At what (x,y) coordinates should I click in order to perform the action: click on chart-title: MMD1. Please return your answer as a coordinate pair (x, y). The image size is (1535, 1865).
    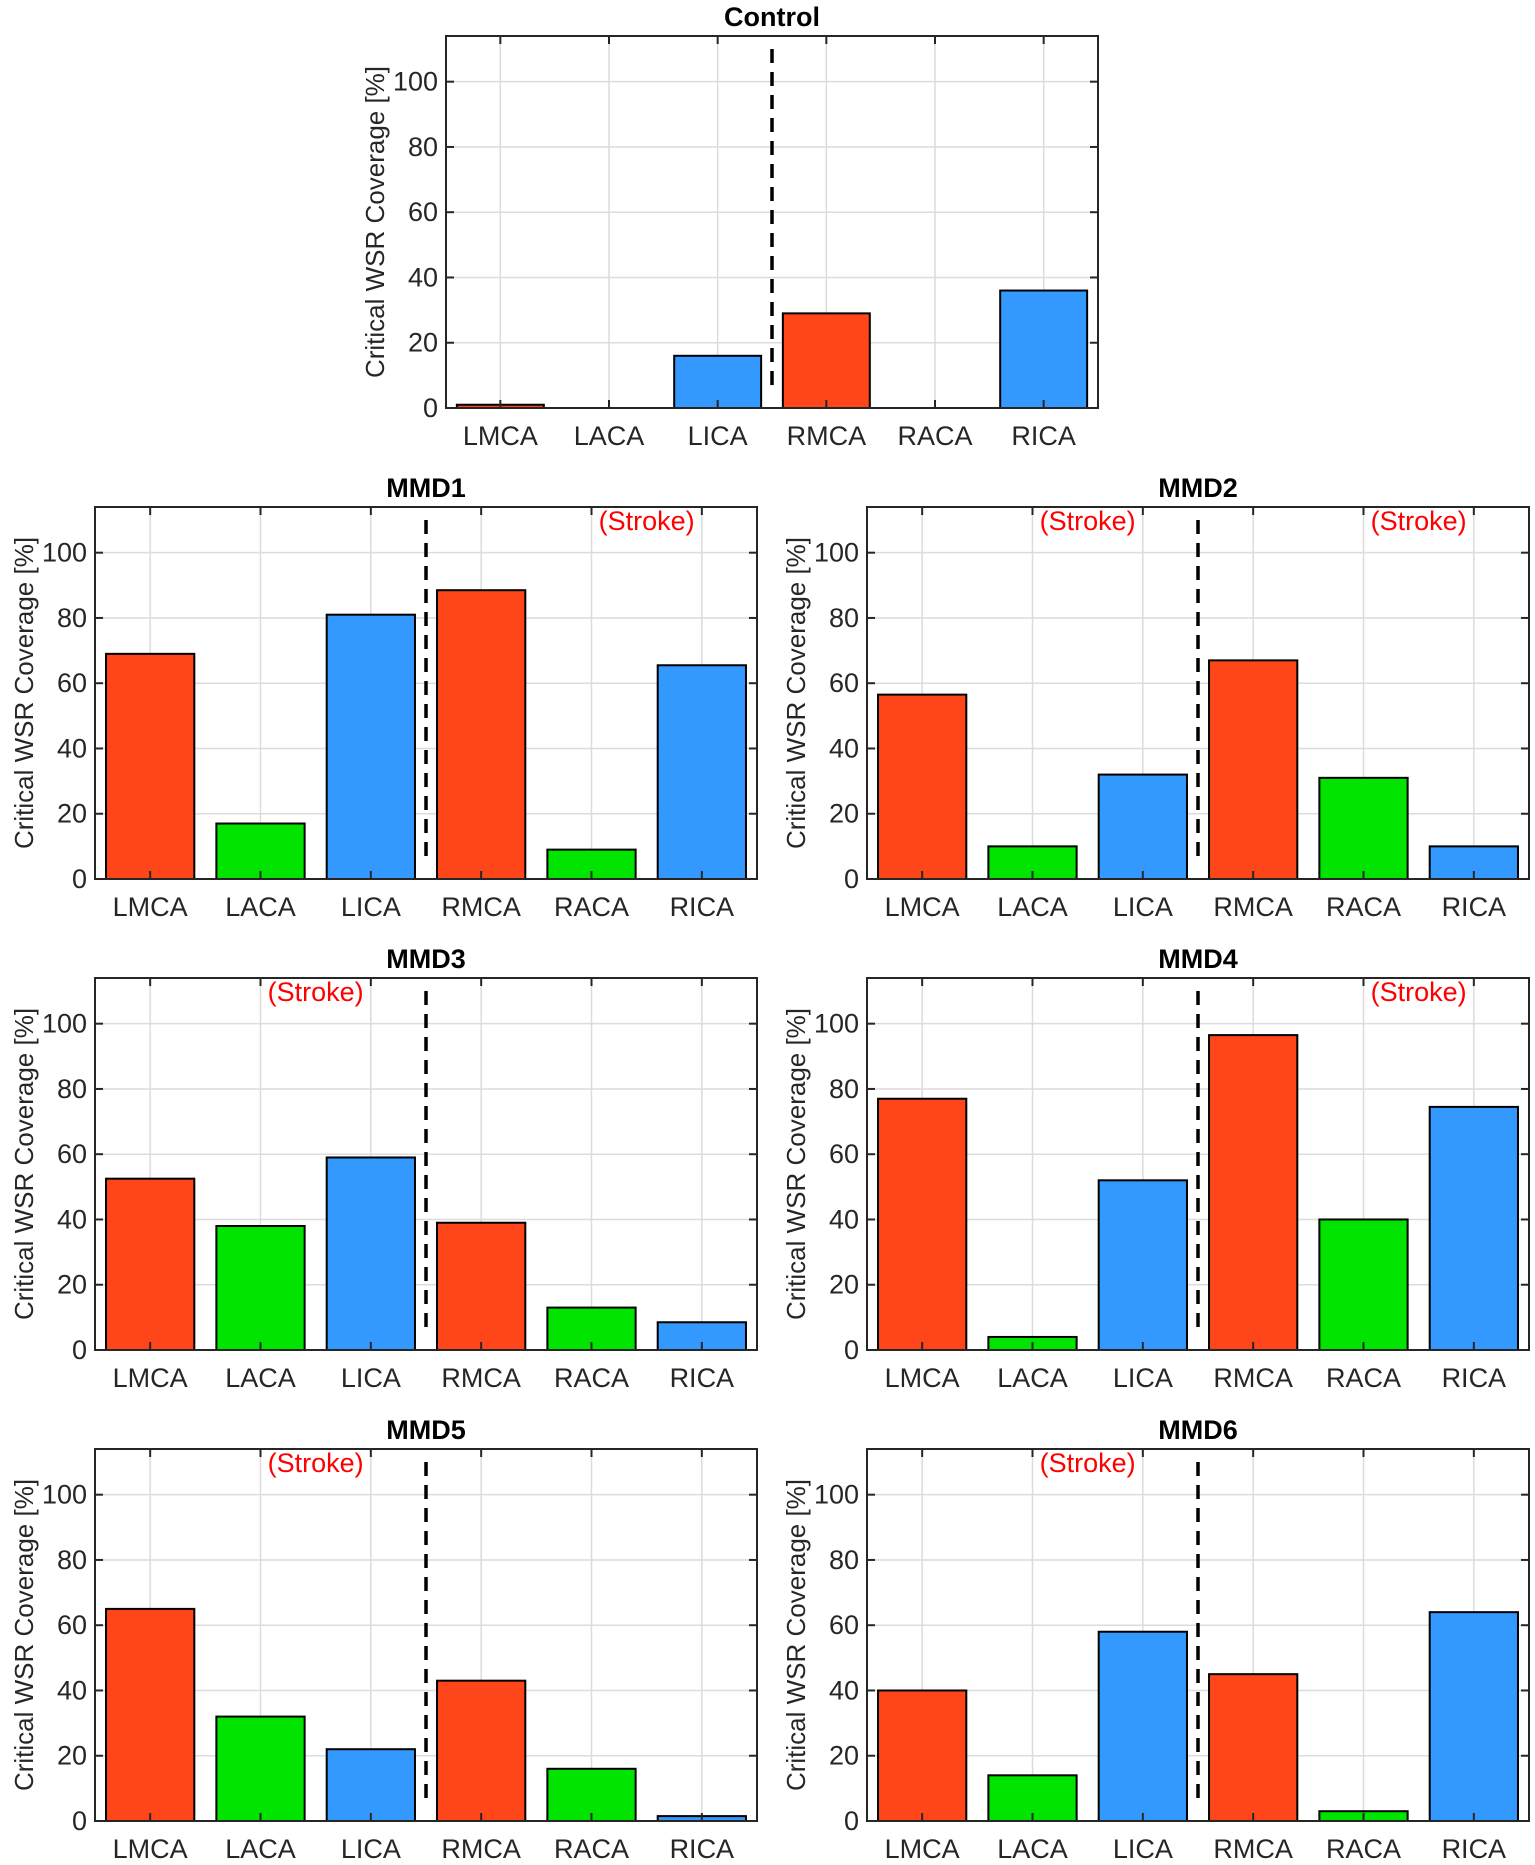
    Looking at the image, I should click on (426, 488).